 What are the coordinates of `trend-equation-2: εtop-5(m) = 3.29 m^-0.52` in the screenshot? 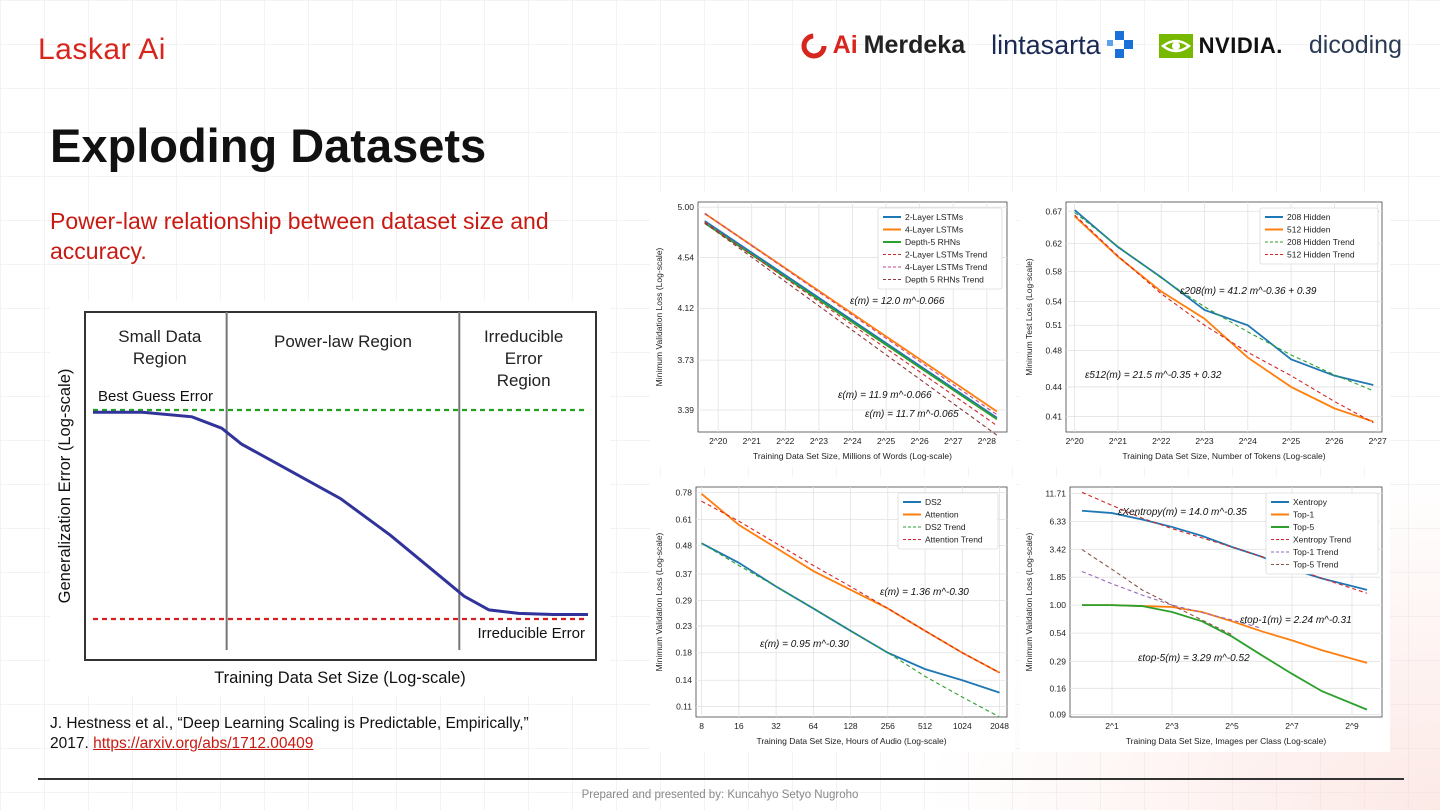 It's located at (1194, 658).